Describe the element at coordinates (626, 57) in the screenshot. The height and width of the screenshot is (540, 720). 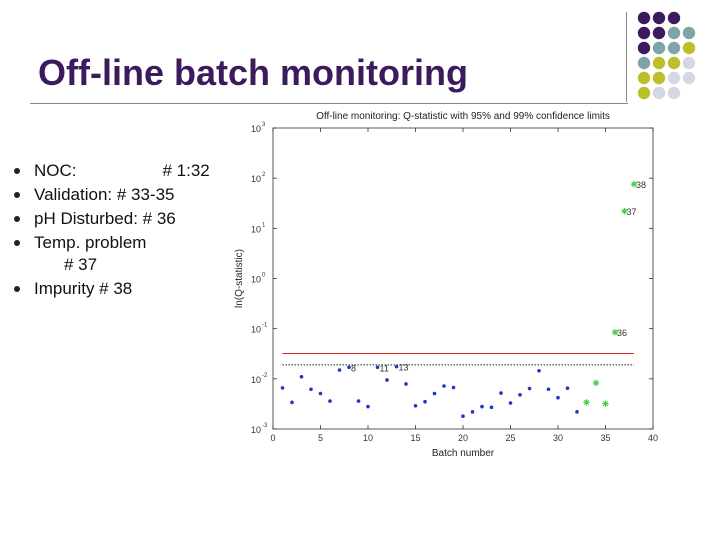
I see `vertical-divider` at that location.